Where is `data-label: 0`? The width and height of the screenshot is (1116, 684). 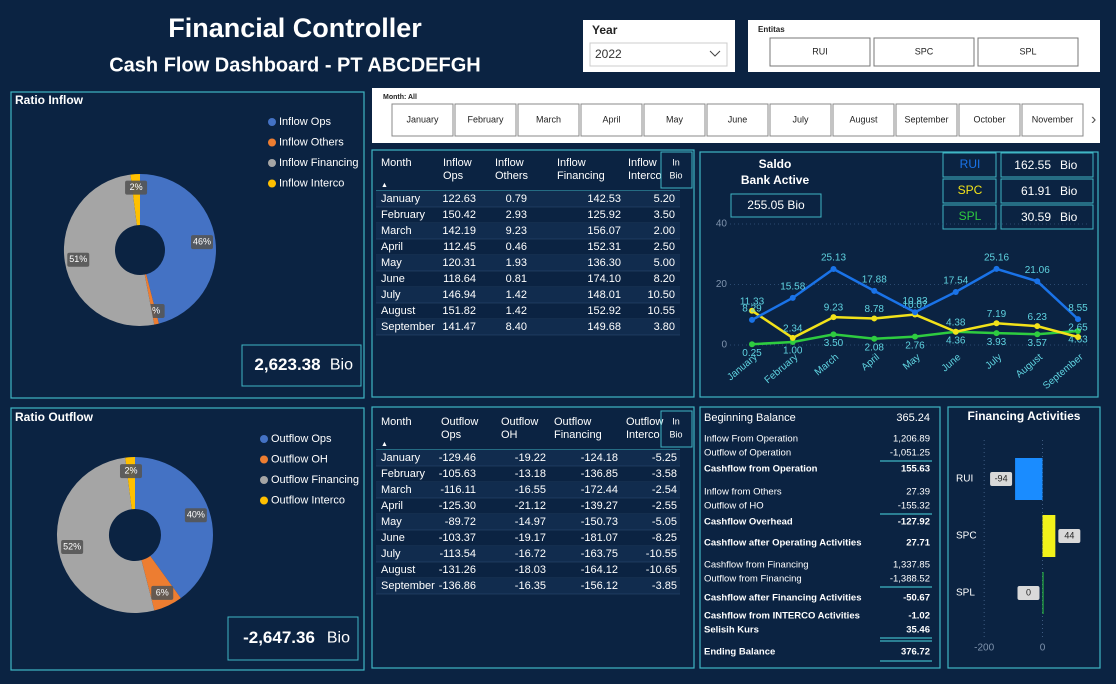
data-label: 0 is located at coordinates (1028, 592).